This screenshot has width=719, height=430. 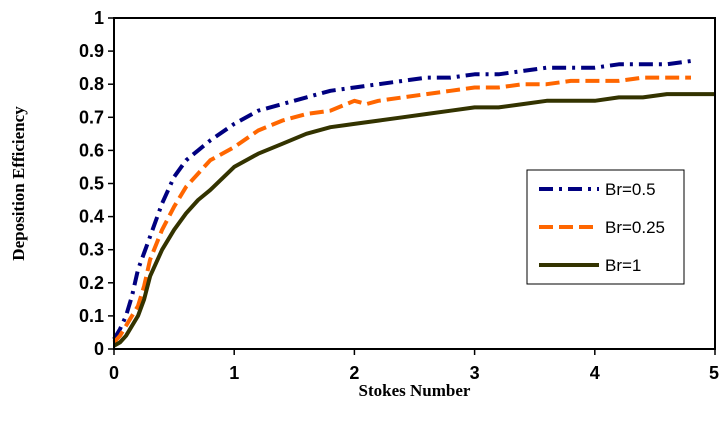 What do you see at coordinates (635, 227) in the screenshot?
I see `legend-label-2: Br=0.25` at bounding box center [635, 227].